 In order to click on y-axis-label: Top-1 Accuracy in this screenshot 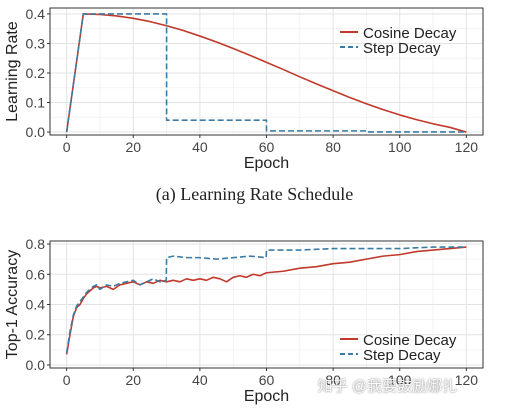, I will do `click(12, 304)`.